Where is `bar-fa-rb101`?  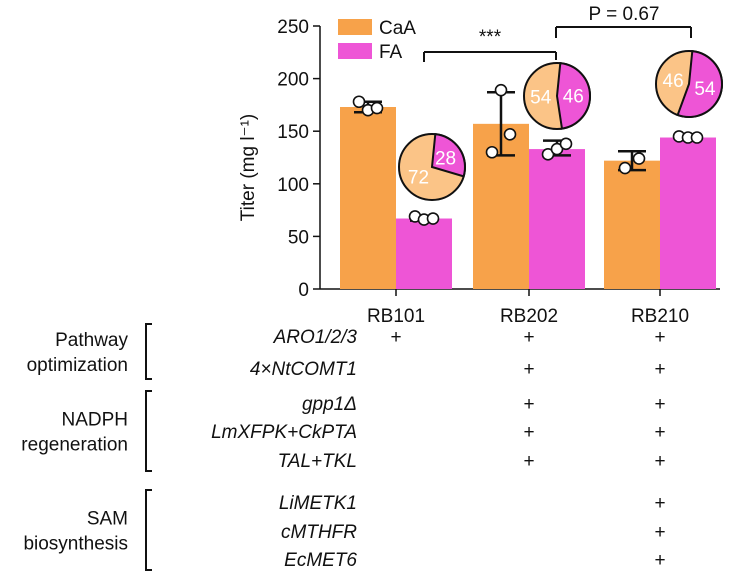 bar-fa-rb101 is located at coordinates (424, 253).